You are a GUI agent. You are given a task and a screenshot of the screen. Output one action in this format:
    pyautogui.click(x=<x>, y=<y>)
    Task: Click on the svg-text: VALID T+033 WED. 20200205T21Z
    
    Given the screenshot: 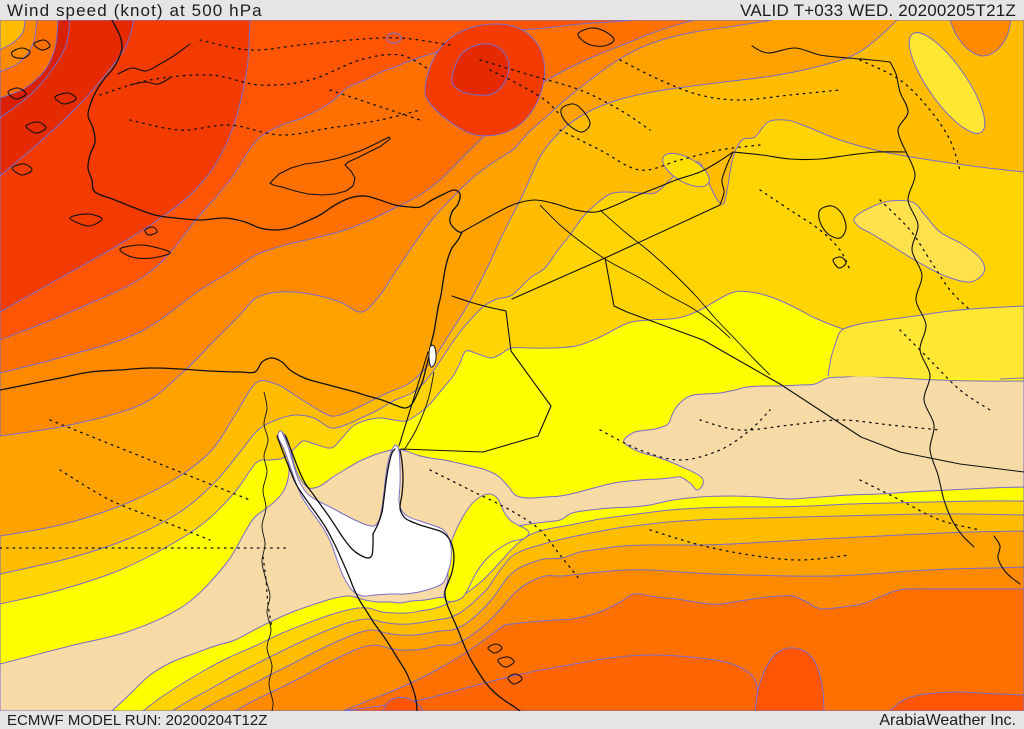 What is the action you would take?
    pyautogui.click(x=878, y=10)
    